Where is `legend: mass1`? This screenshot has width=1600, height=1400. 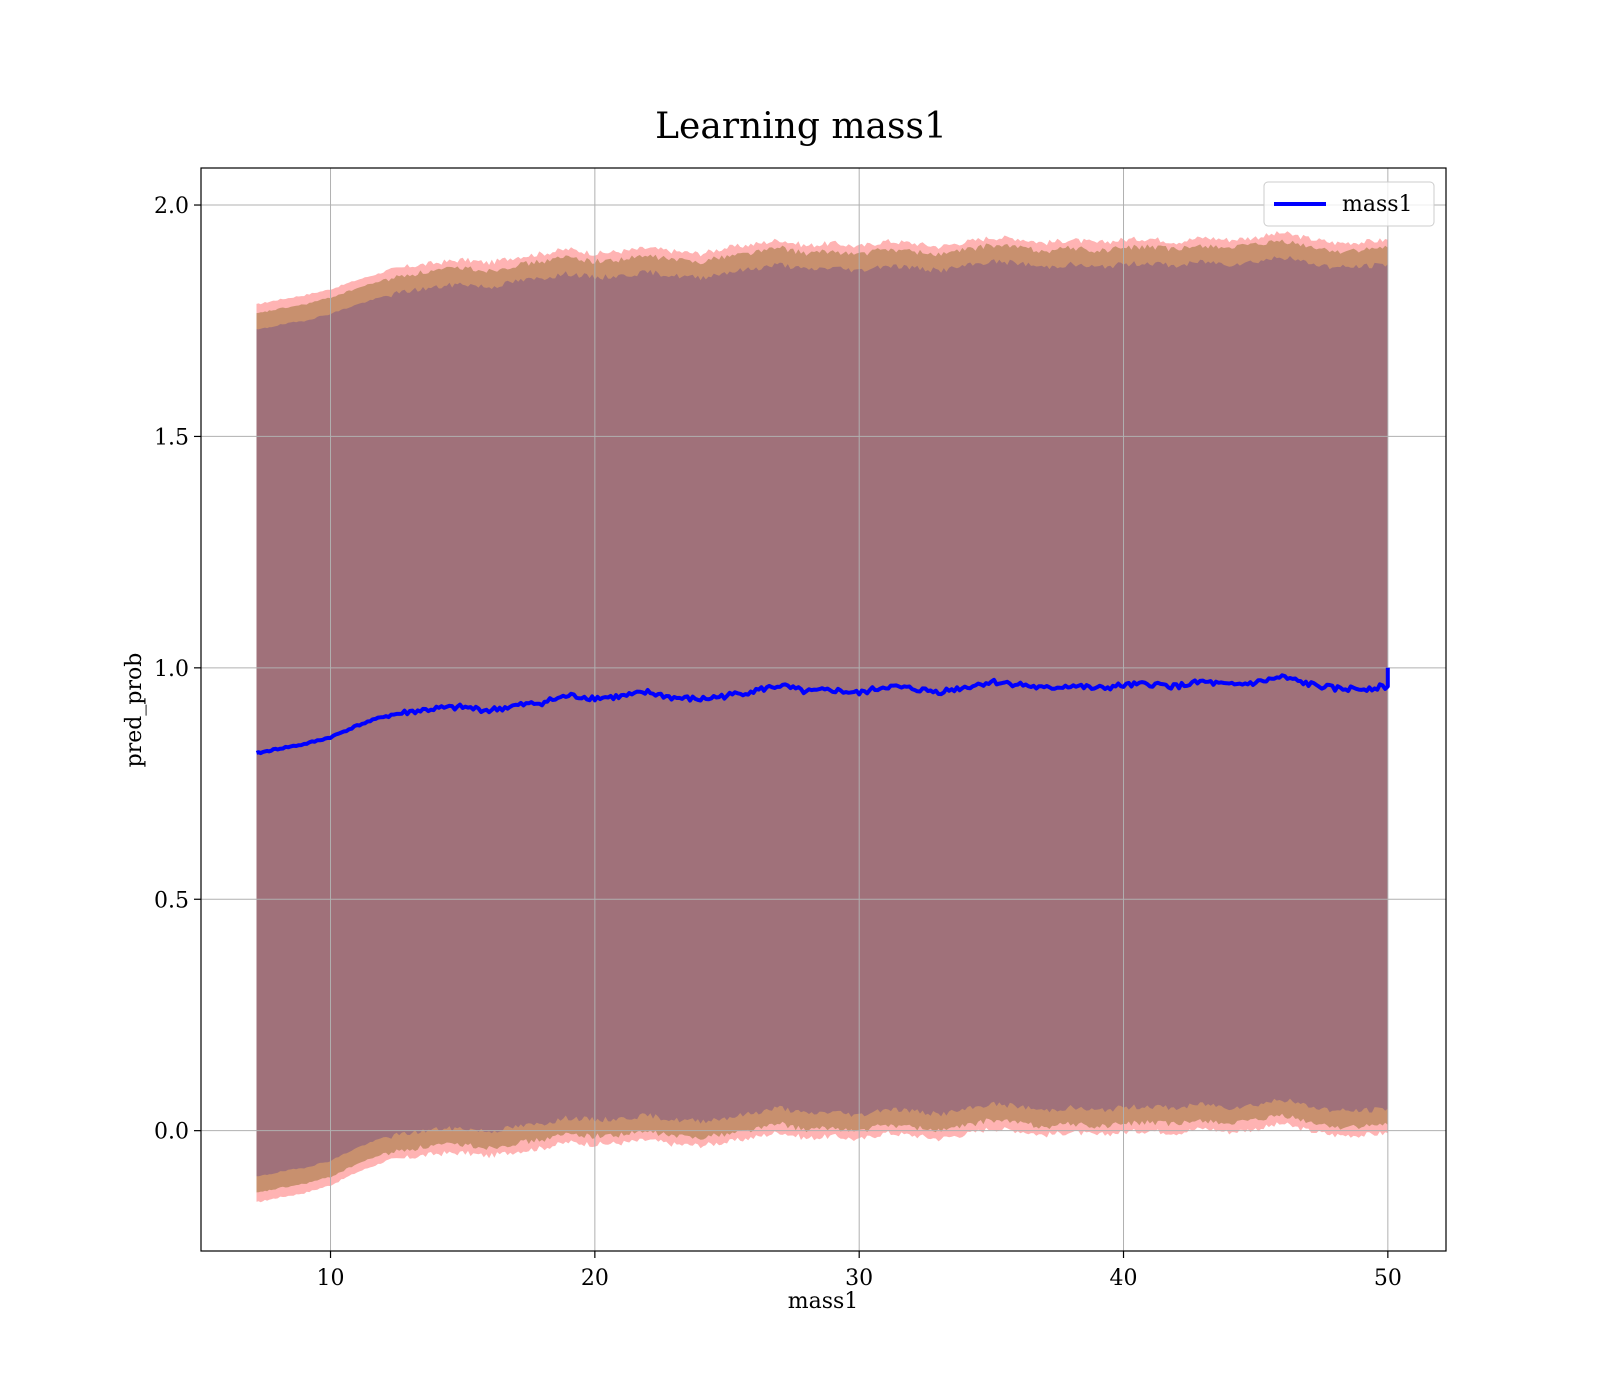
legend: mass1 is located at coordinates (1349, 204).